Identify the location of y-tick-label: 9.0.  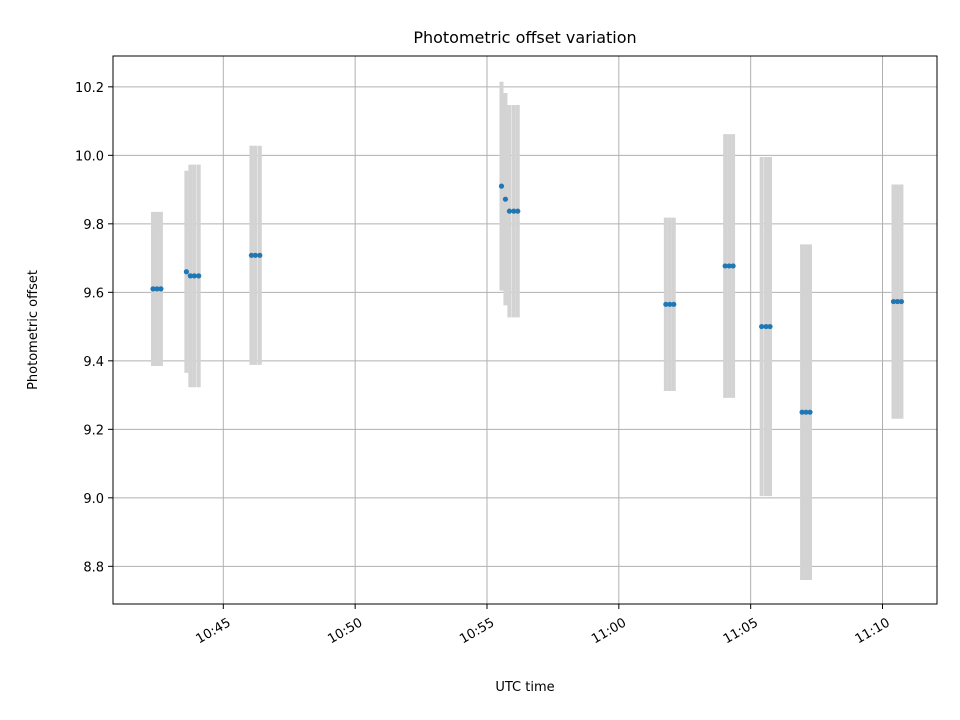
(93, 499).